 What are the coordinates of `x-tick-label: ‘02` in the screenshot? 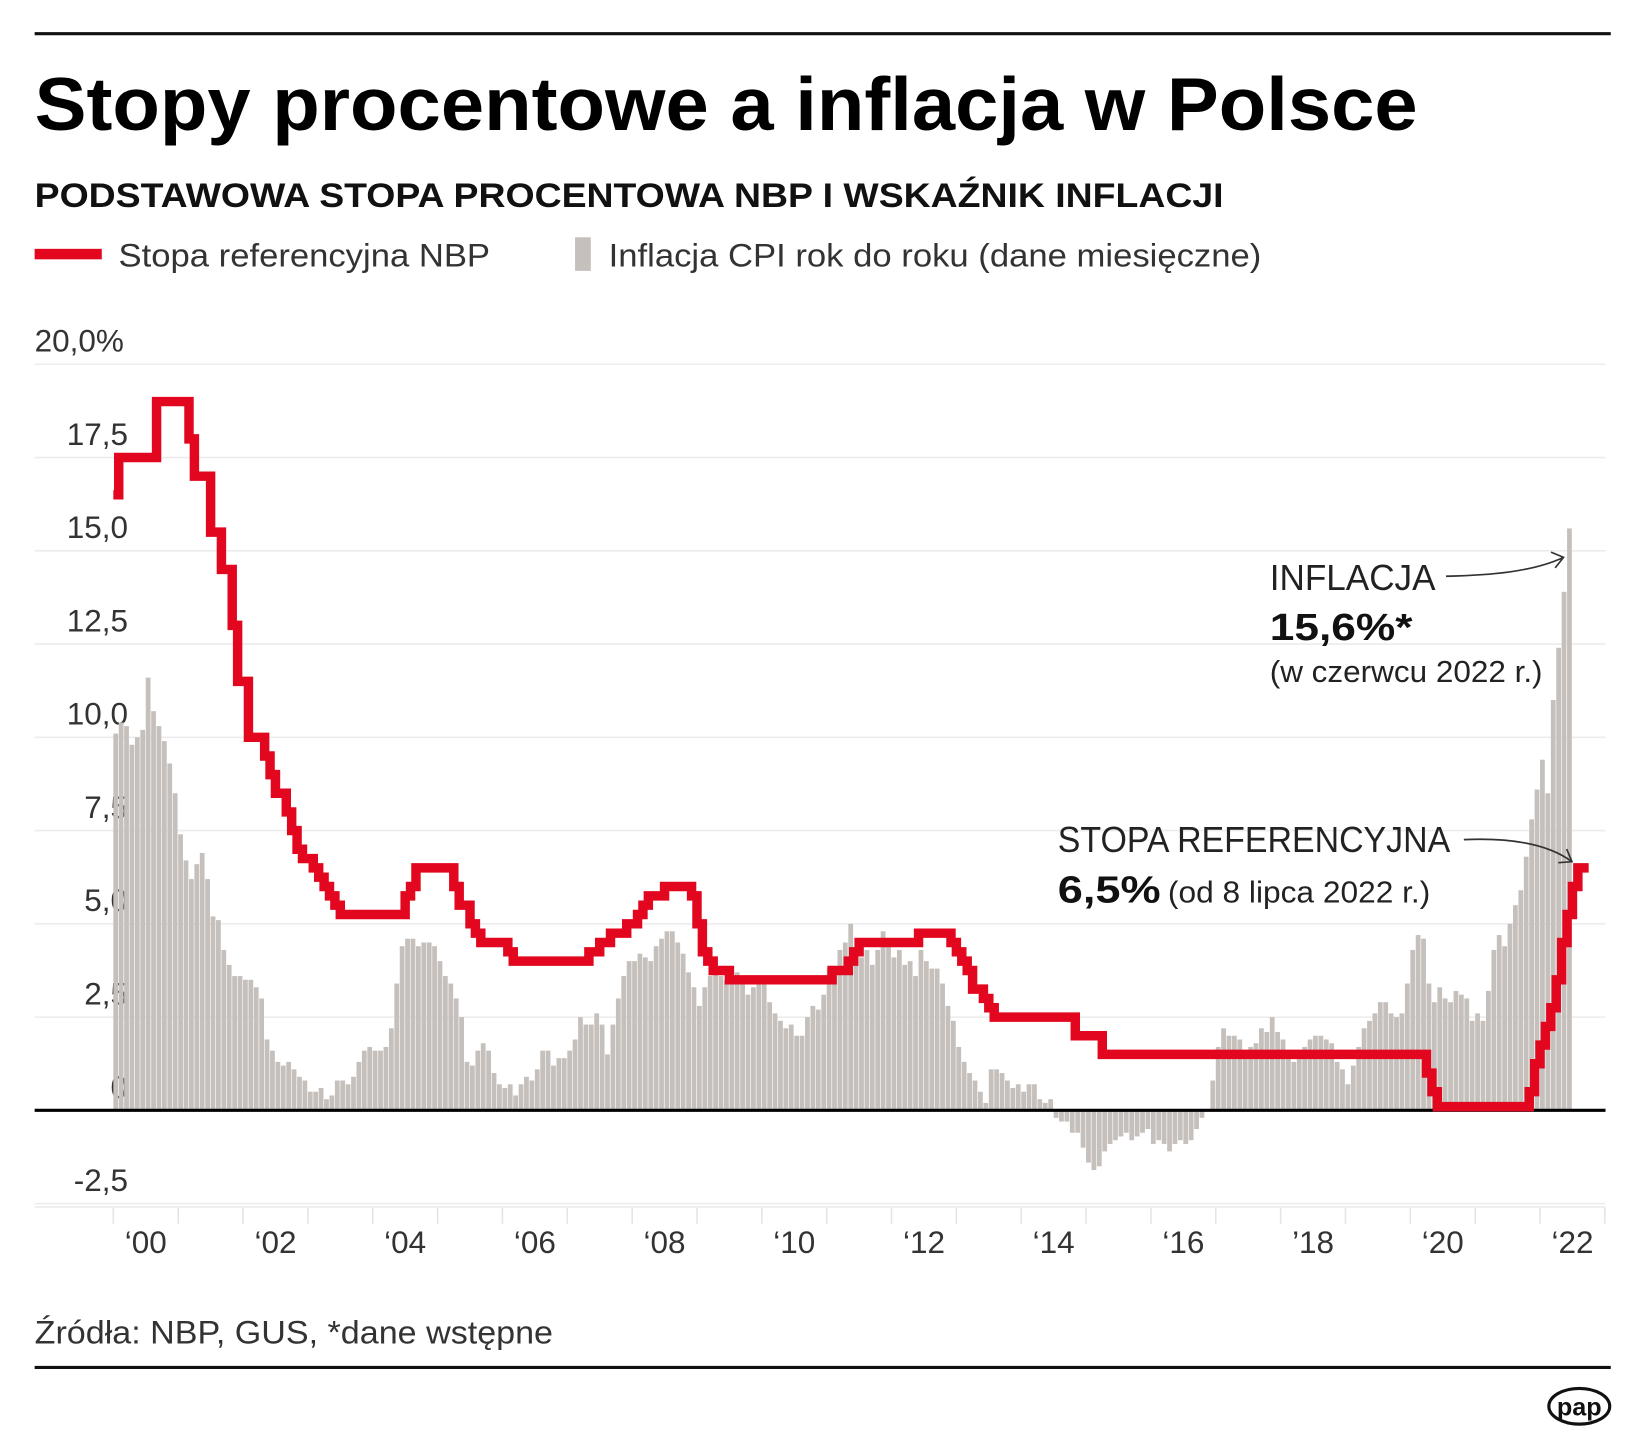 It's located at (275, 1242).